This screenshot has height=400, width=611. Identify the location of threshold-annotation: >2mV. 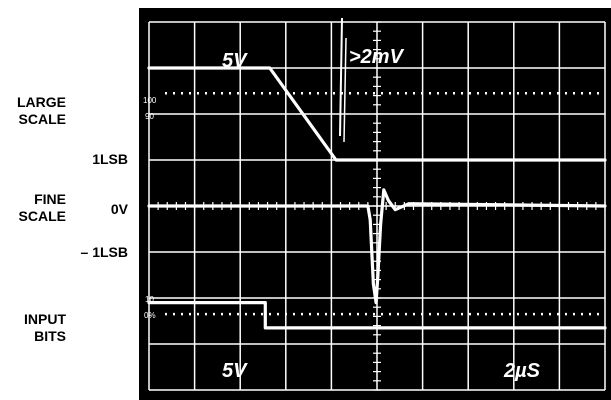
(377, 57).